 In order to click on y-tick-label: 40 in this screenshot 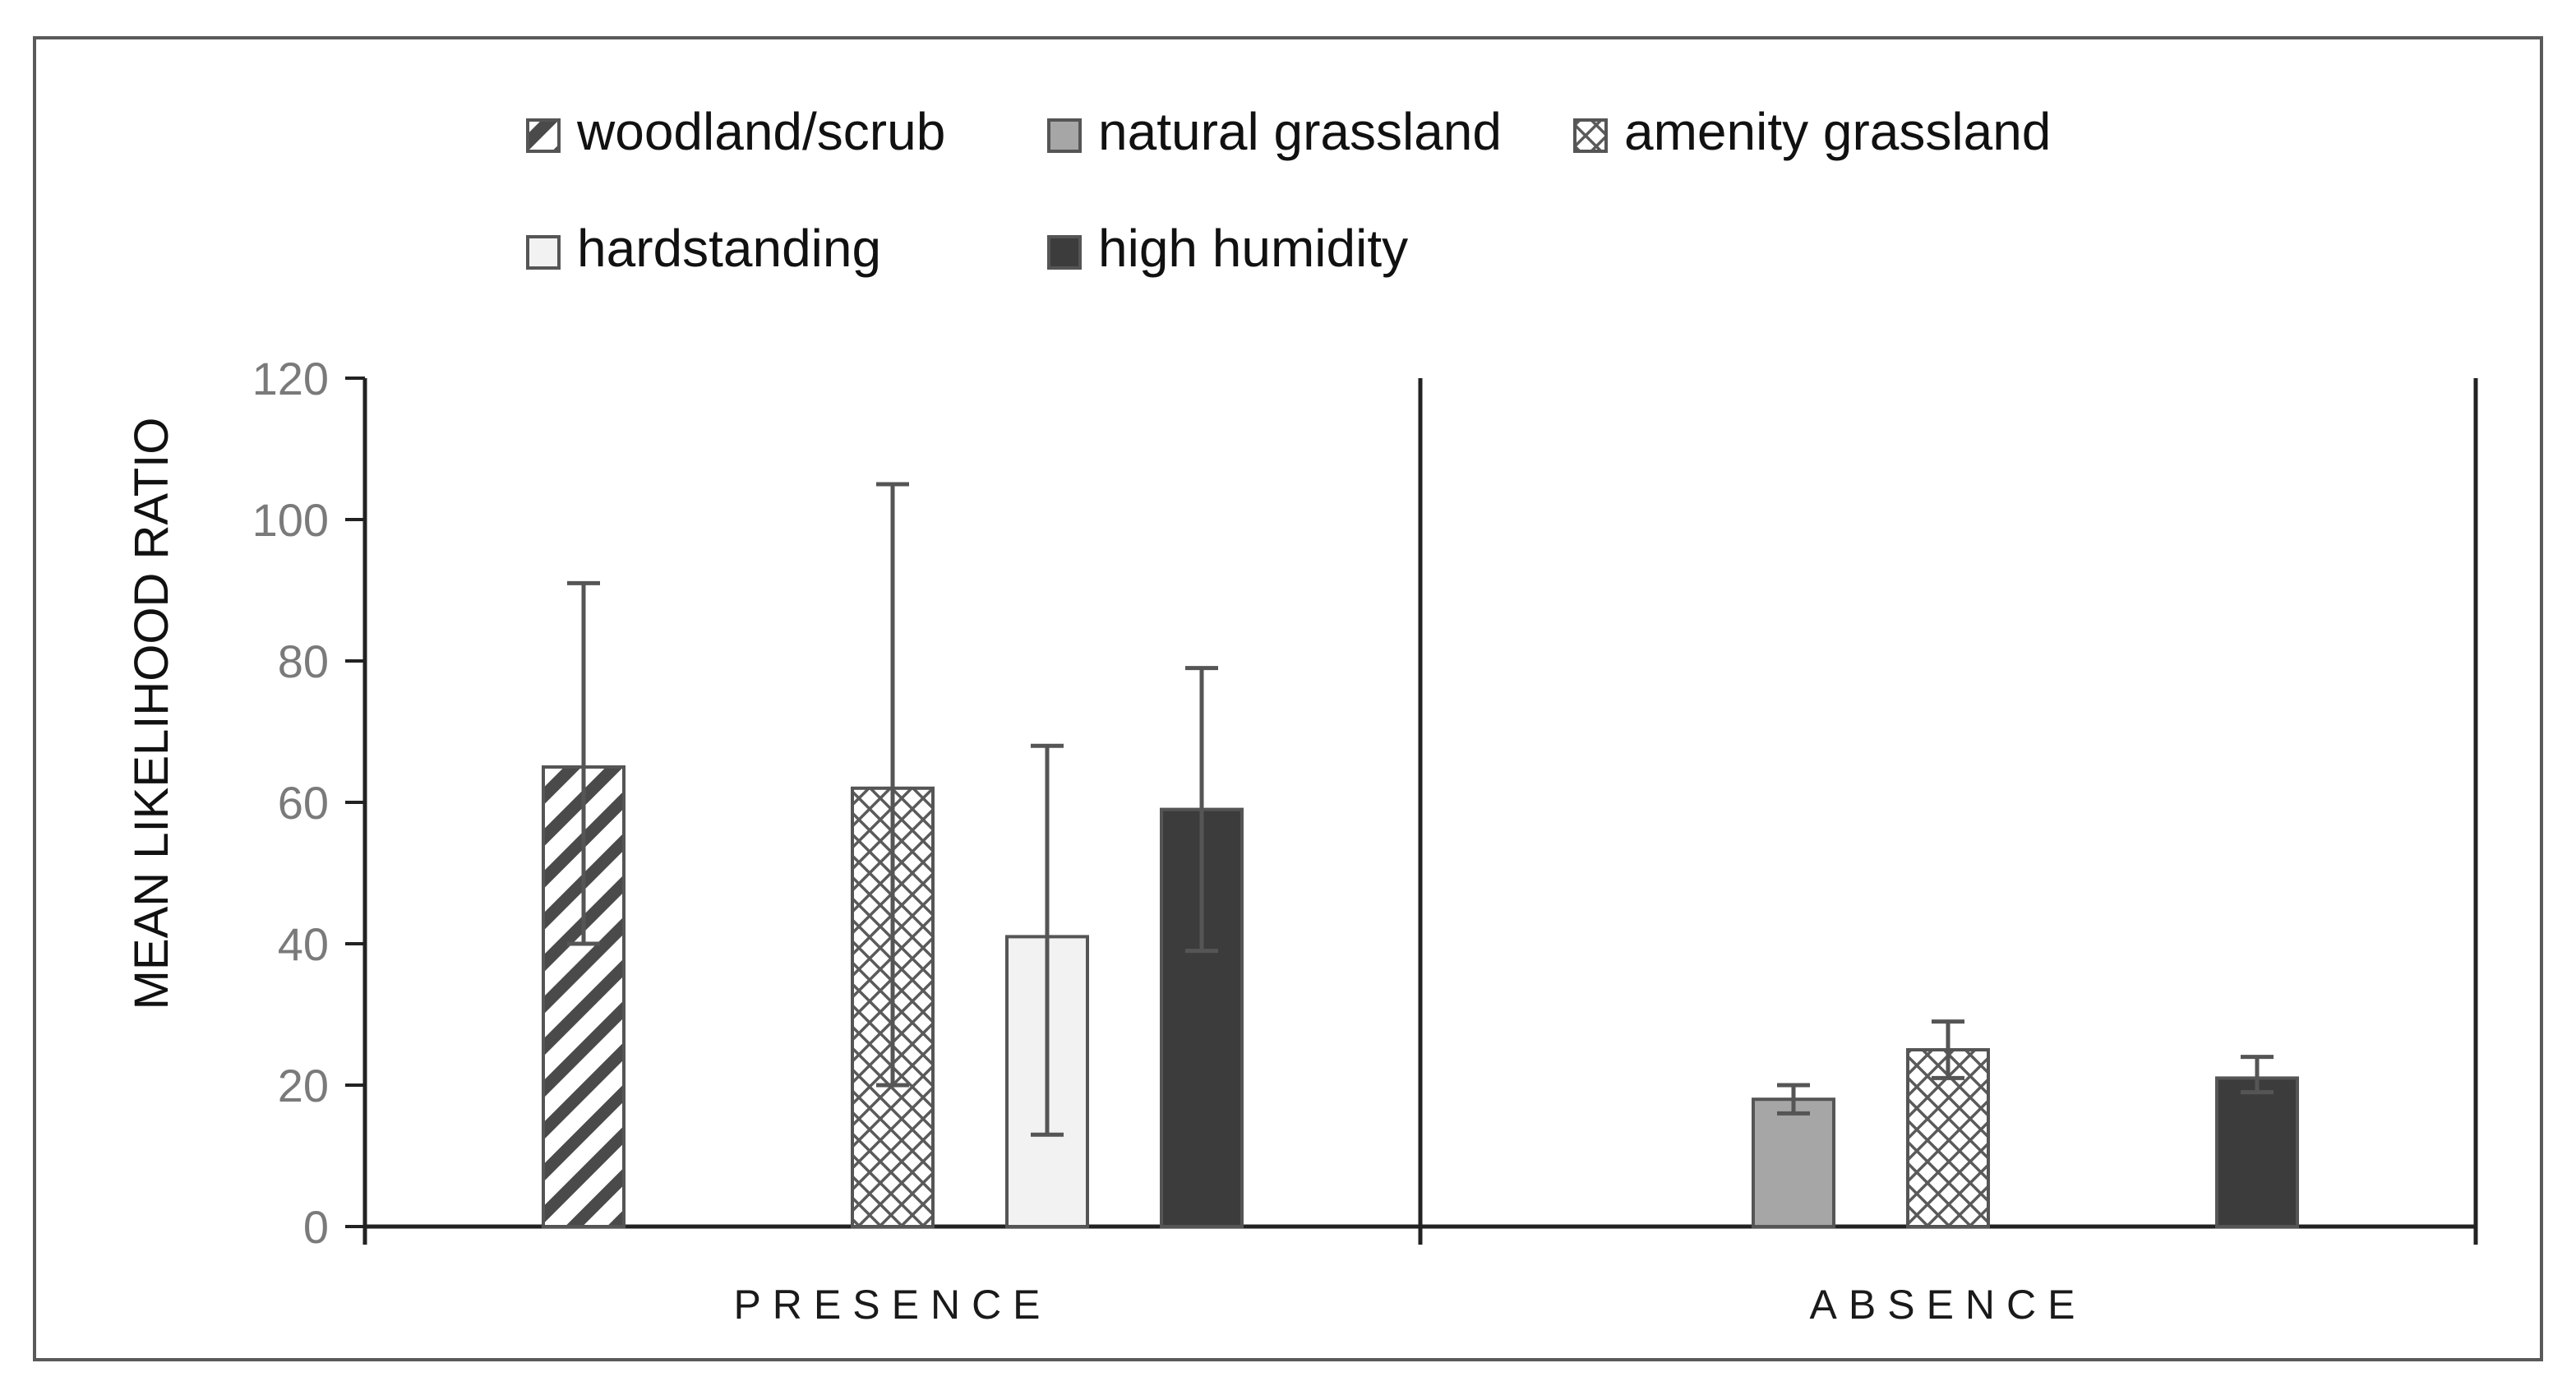, I will do `click(303, 944)`.